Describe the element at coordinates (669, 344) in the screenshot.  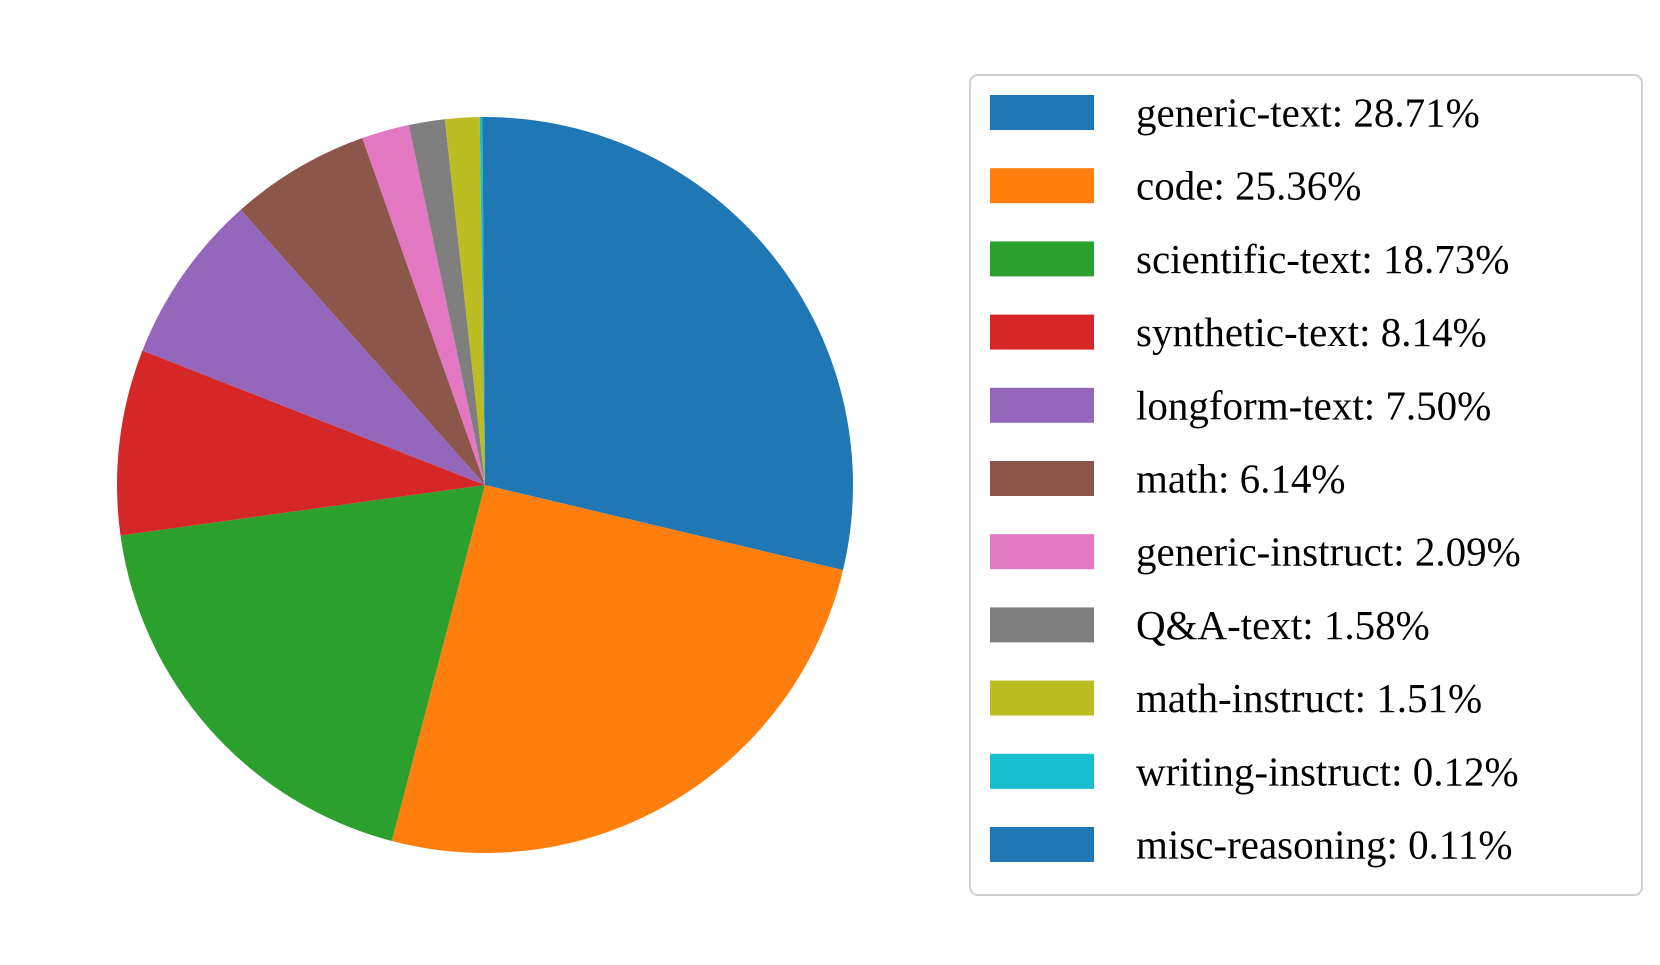
I see `pie-slice-generic-text` at that location.